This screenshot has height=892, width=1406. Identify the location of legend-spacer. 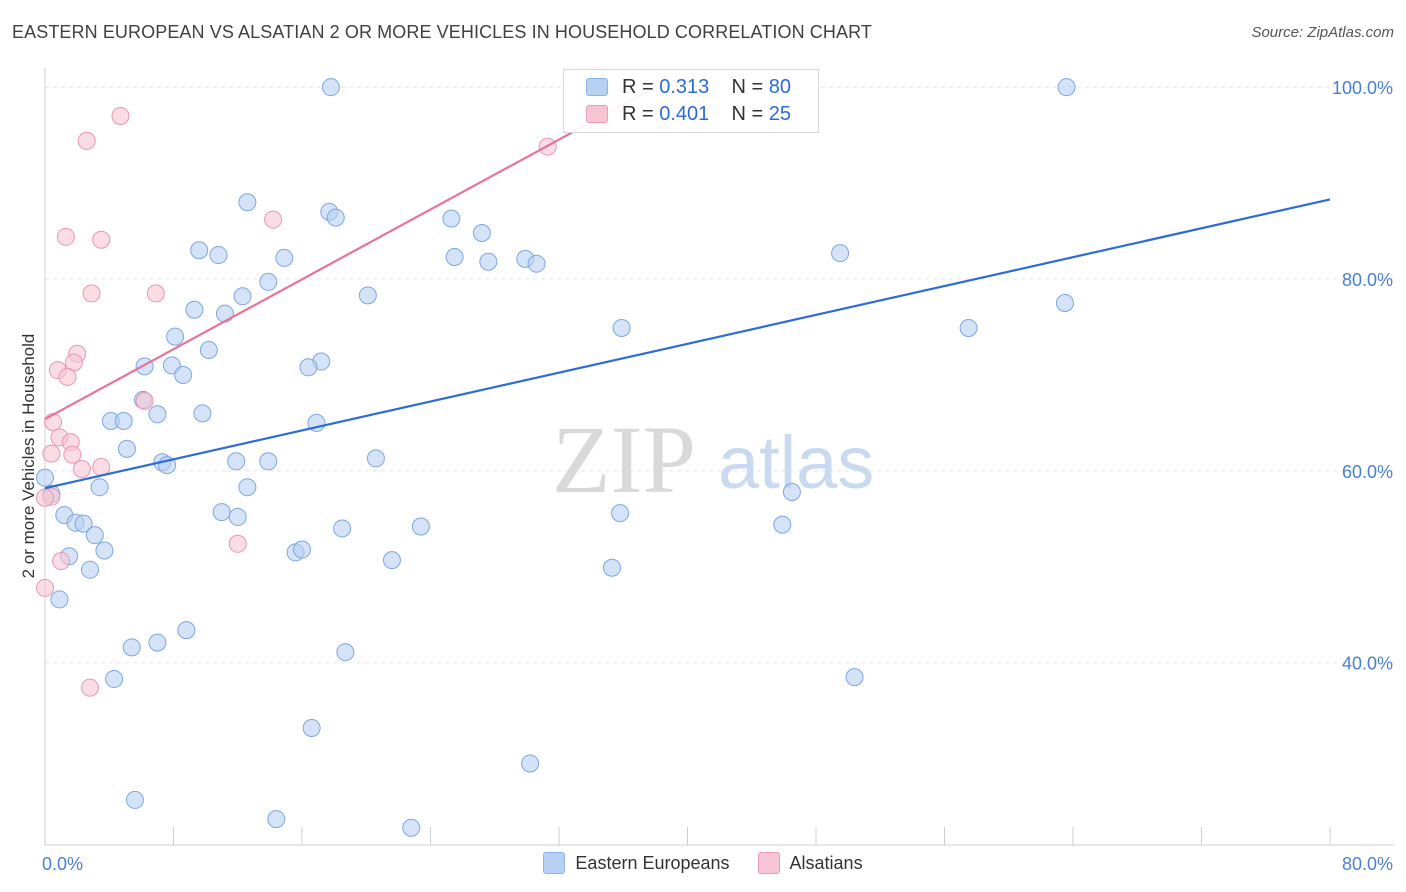
(720, 114).